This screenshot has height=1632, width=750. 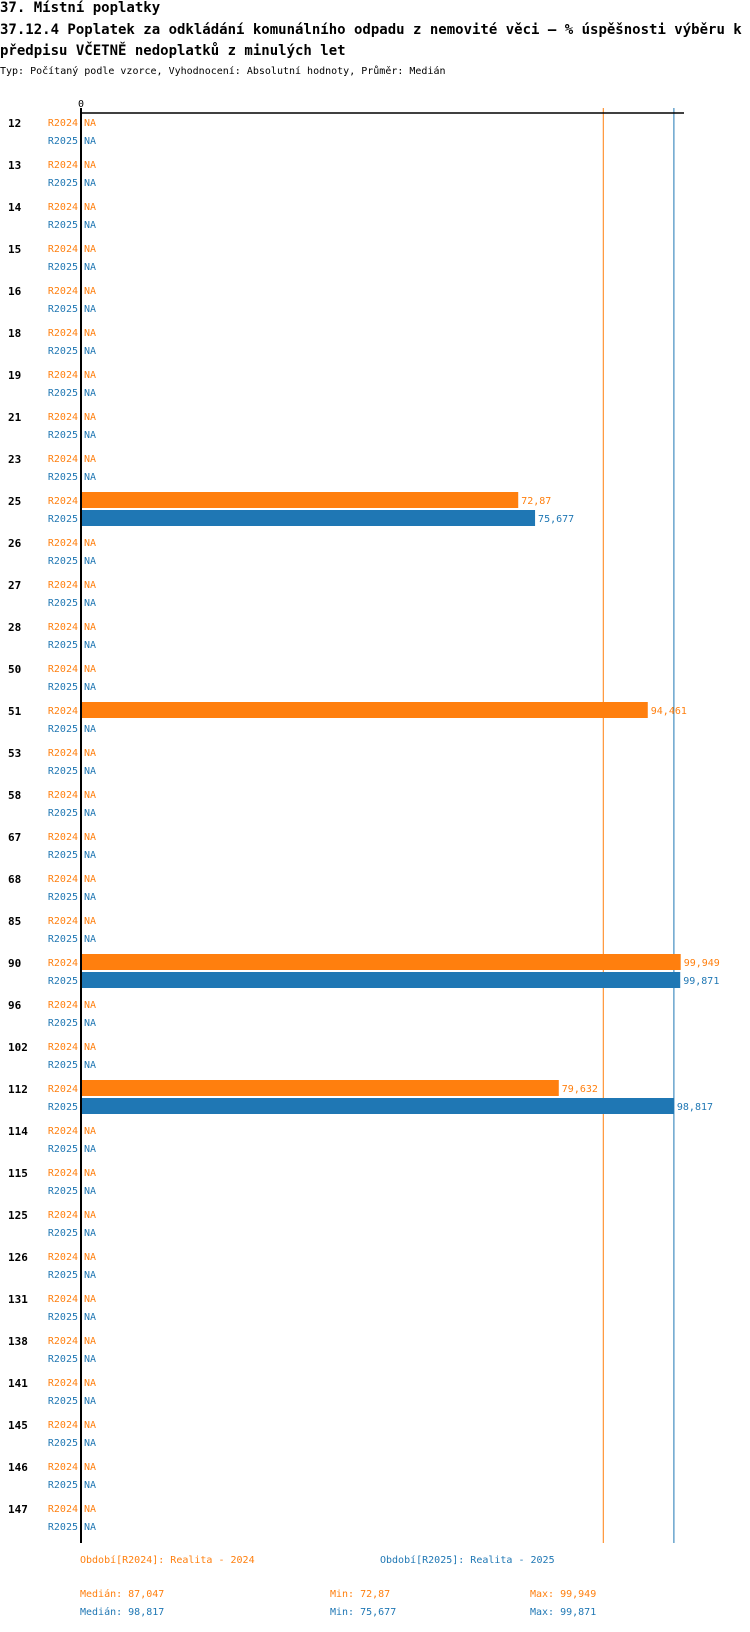 What do you see at coordinates (81, 104) in the screenshot?
I see `x-axis-zero-tick: 0` at bounding box center [81, 104].